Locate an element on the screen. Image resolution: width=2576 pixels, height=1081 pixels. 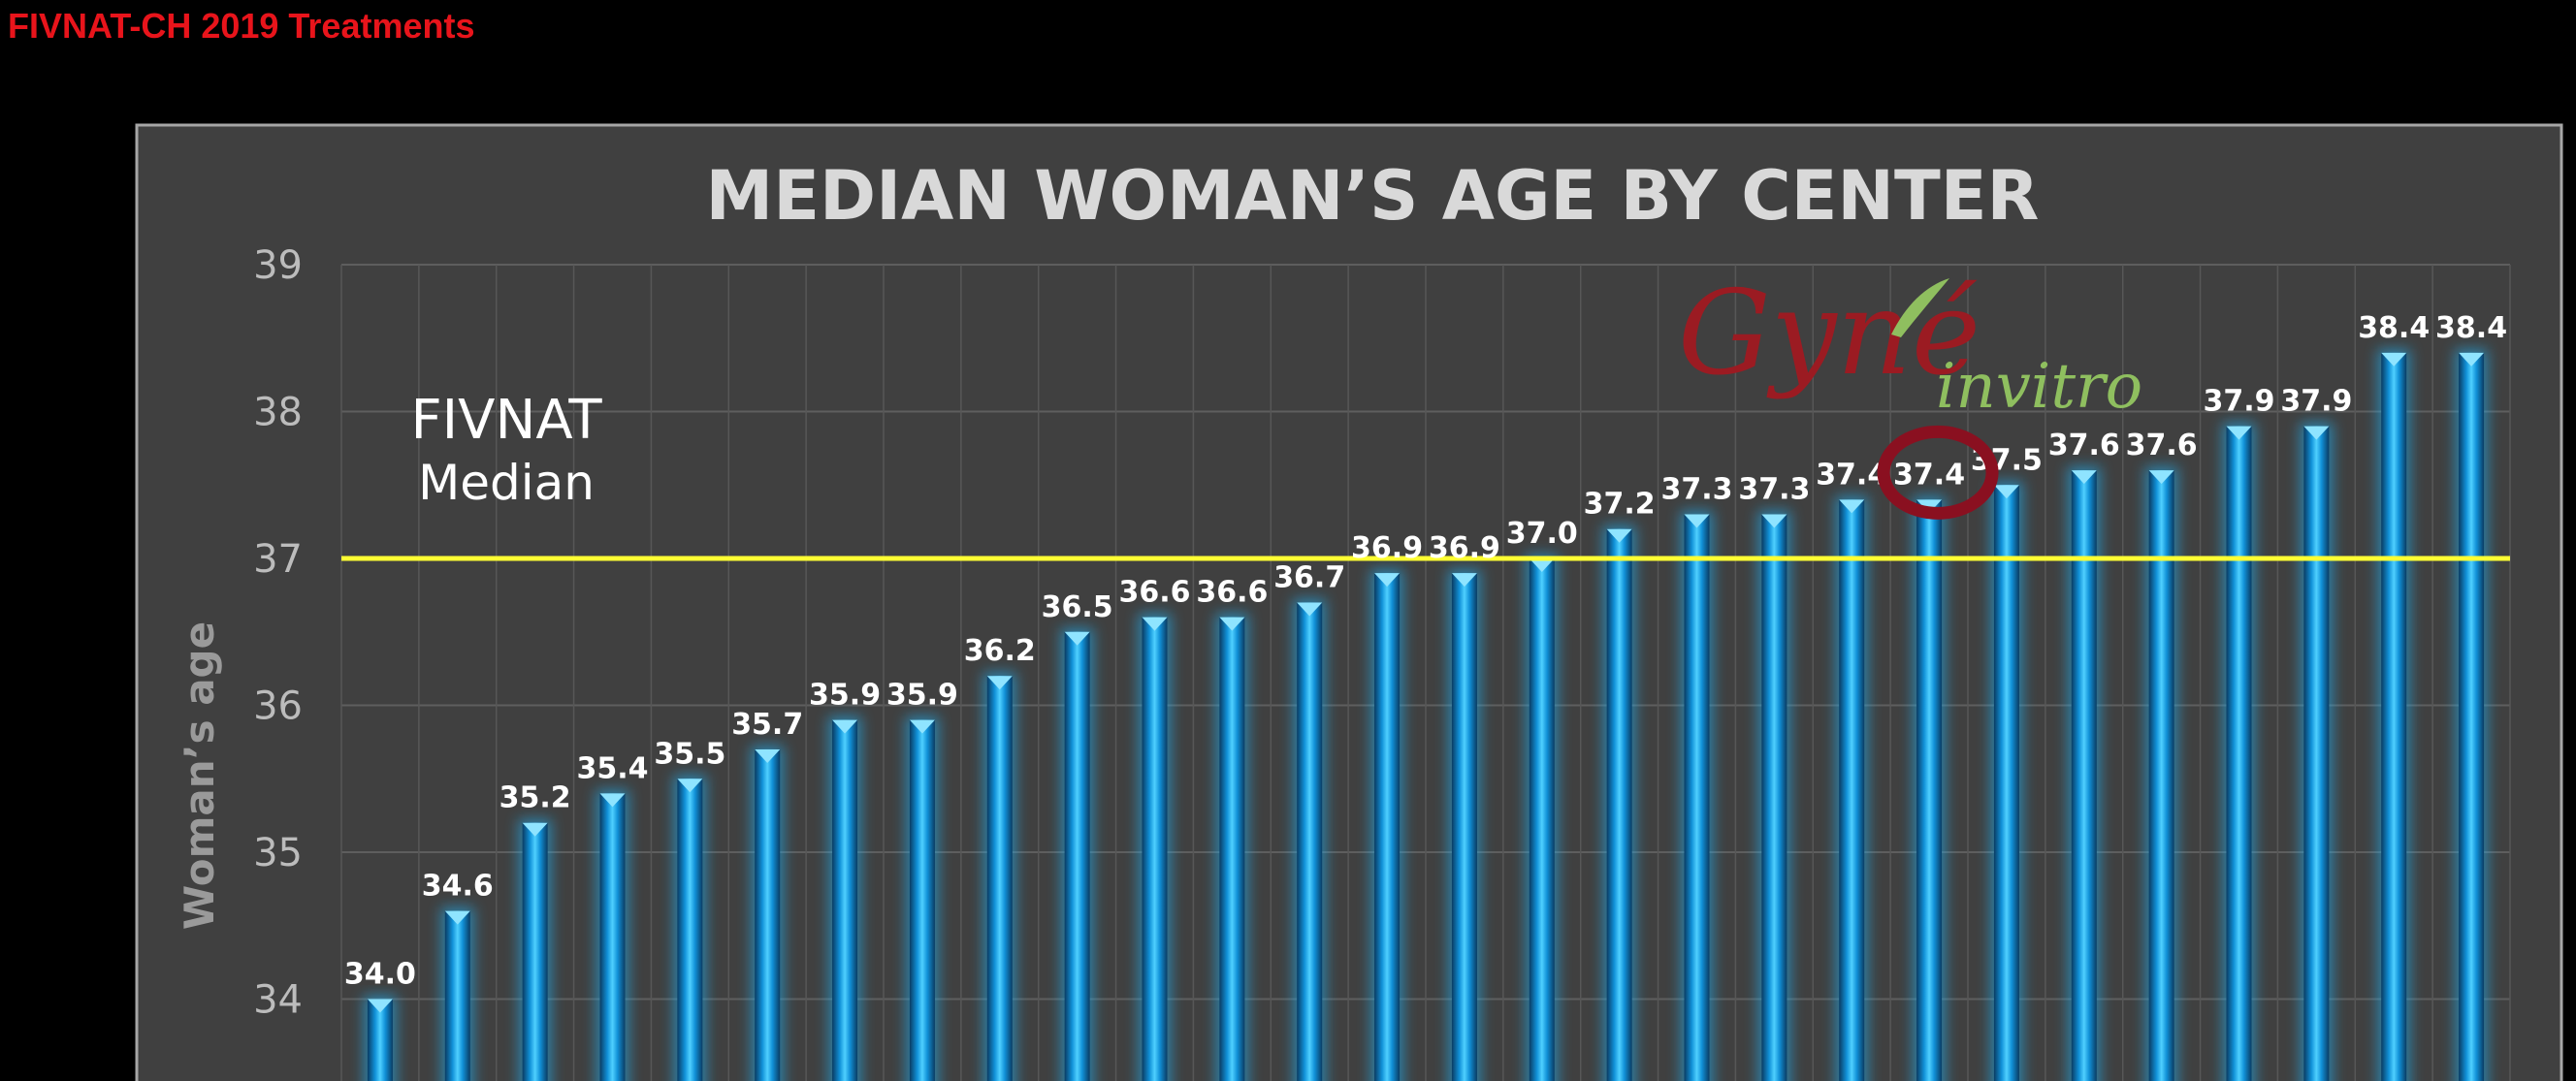
logo-accent is located at coordinates (1920, 307).